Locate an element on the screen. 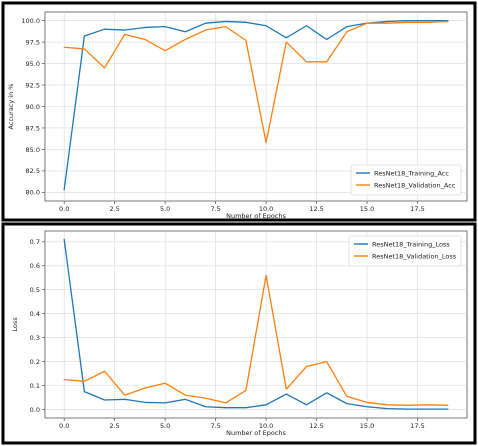  accuracy-x-tick-label: 10.0 is located at coordinates (266, 209).